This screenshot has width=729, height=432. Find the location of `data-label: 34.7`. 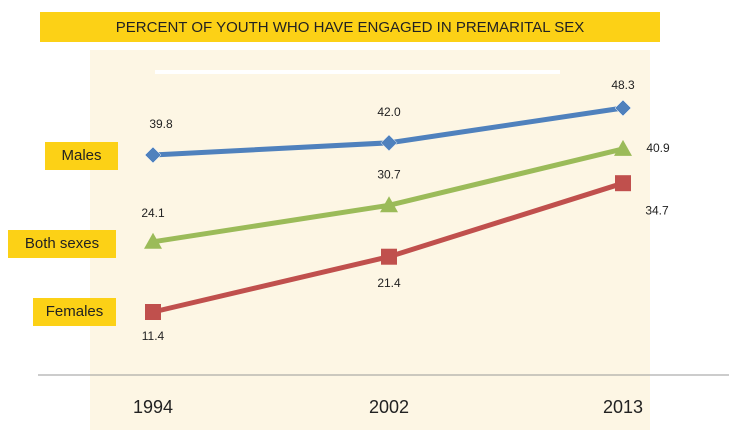

data-label: 34.7 is located at coordinates (657, 210).